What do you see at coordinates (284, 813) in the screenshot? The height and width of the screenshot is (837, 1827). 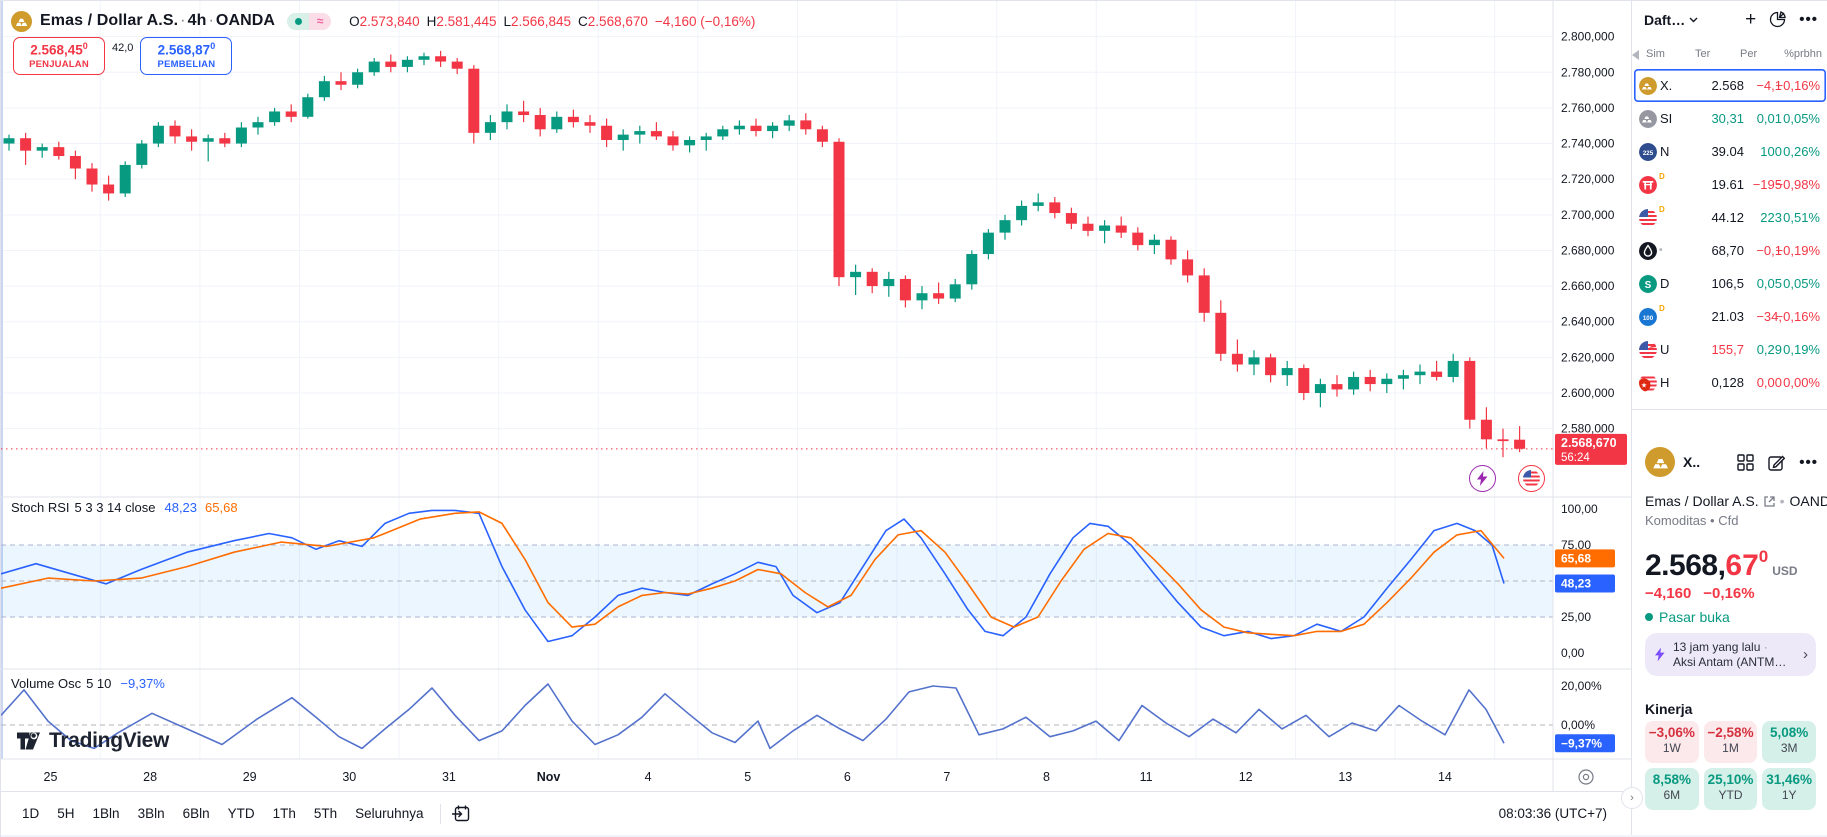 I see `range-button-1th: 1Th` at bounding box center [284, 813].